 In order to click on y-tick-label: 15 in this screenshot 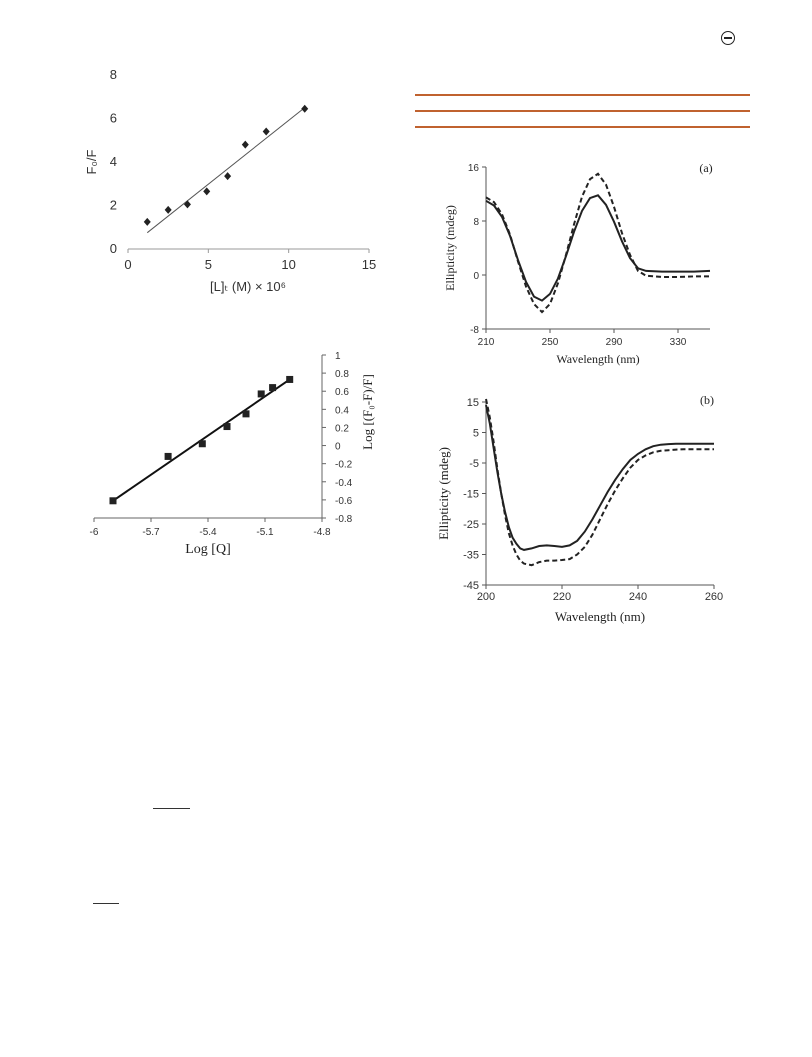, I will do `click(473, 403)`.